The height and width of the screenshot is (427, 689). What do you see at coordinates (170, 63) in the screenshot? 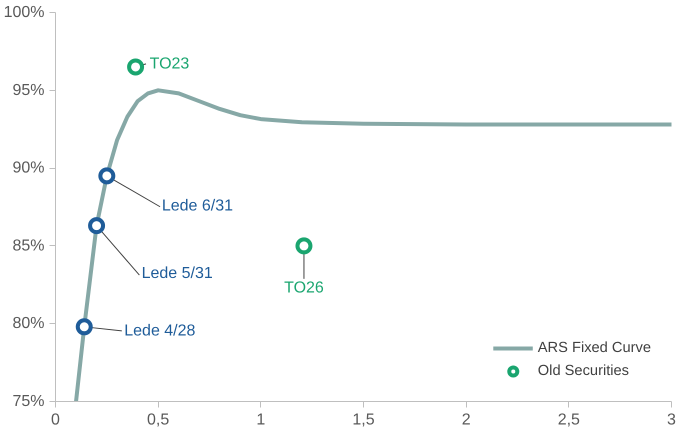
I see `annotation: TO23` at bounding box center [170, 63].